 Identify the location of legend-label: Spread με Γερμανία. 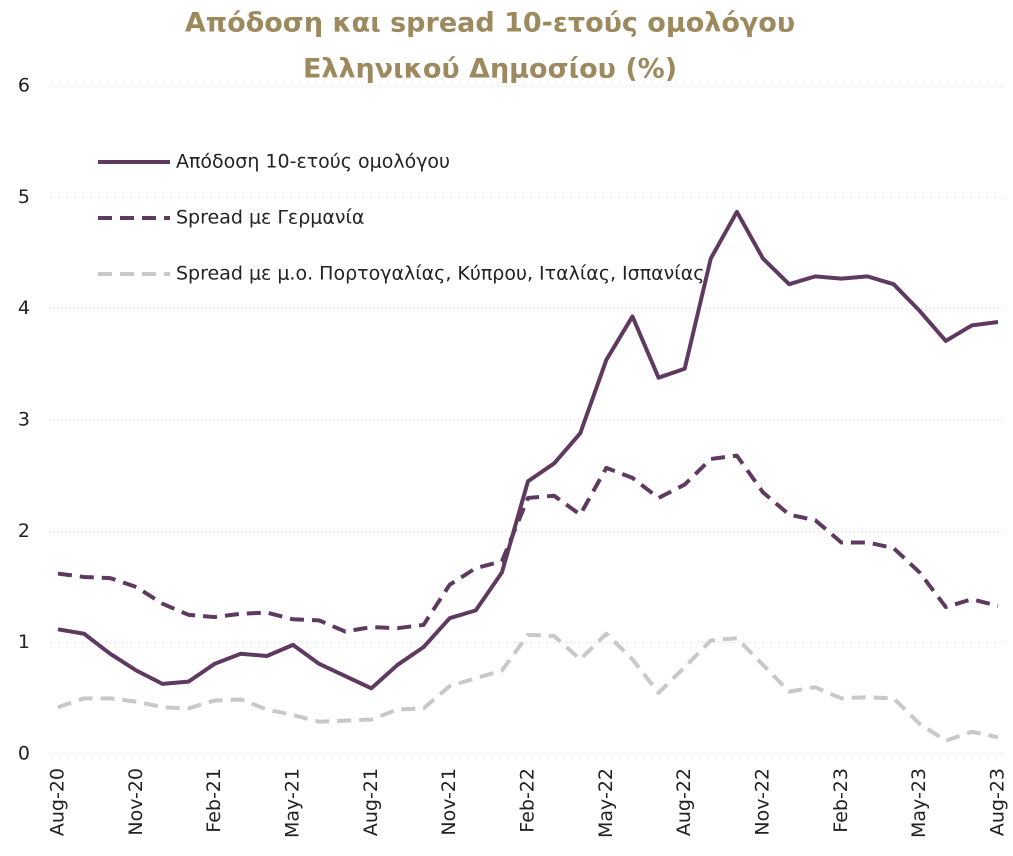
(270, 218).